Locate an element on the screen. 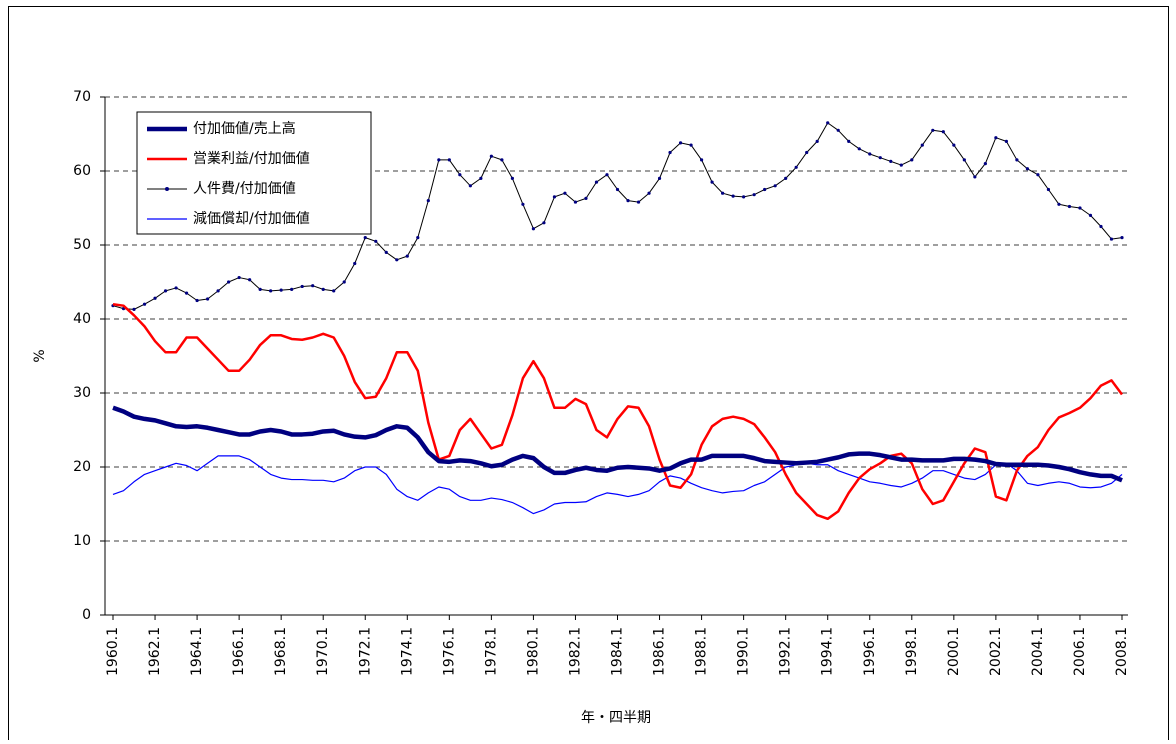 The image size is (1176, 744). y-tick-label: 50 is located at coordinates (82, 245).